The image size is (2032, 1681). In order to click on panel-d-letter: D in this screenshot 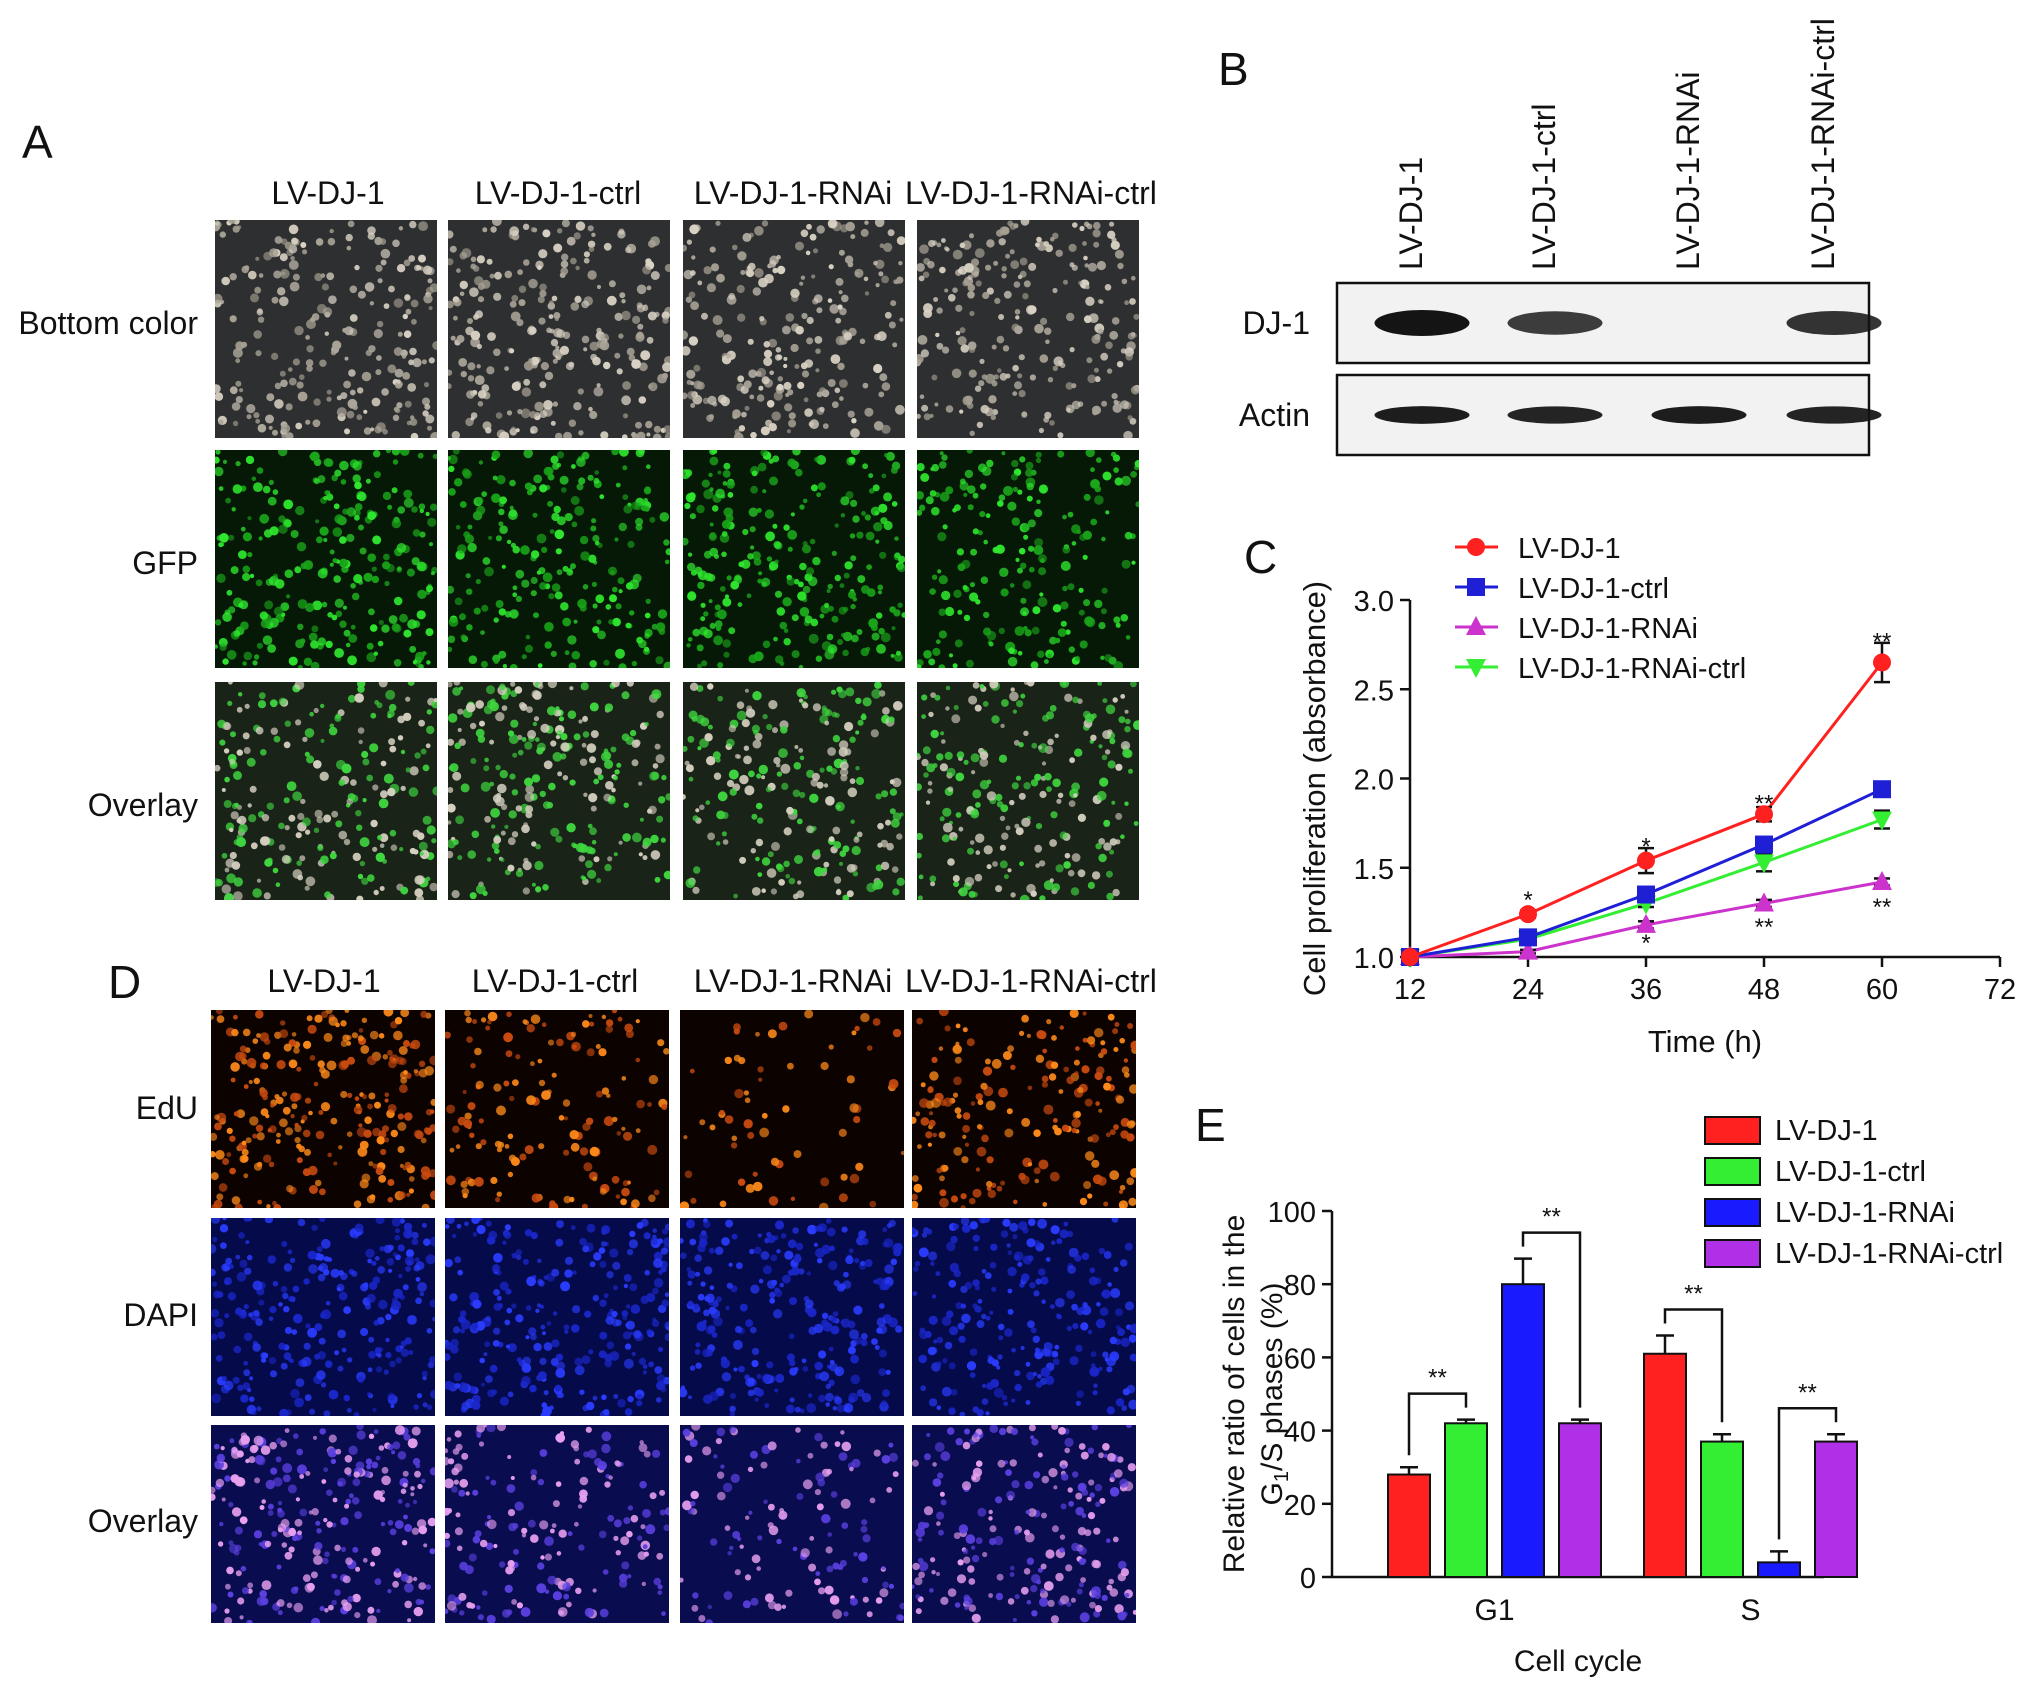, I will do `click(125, 982)`.